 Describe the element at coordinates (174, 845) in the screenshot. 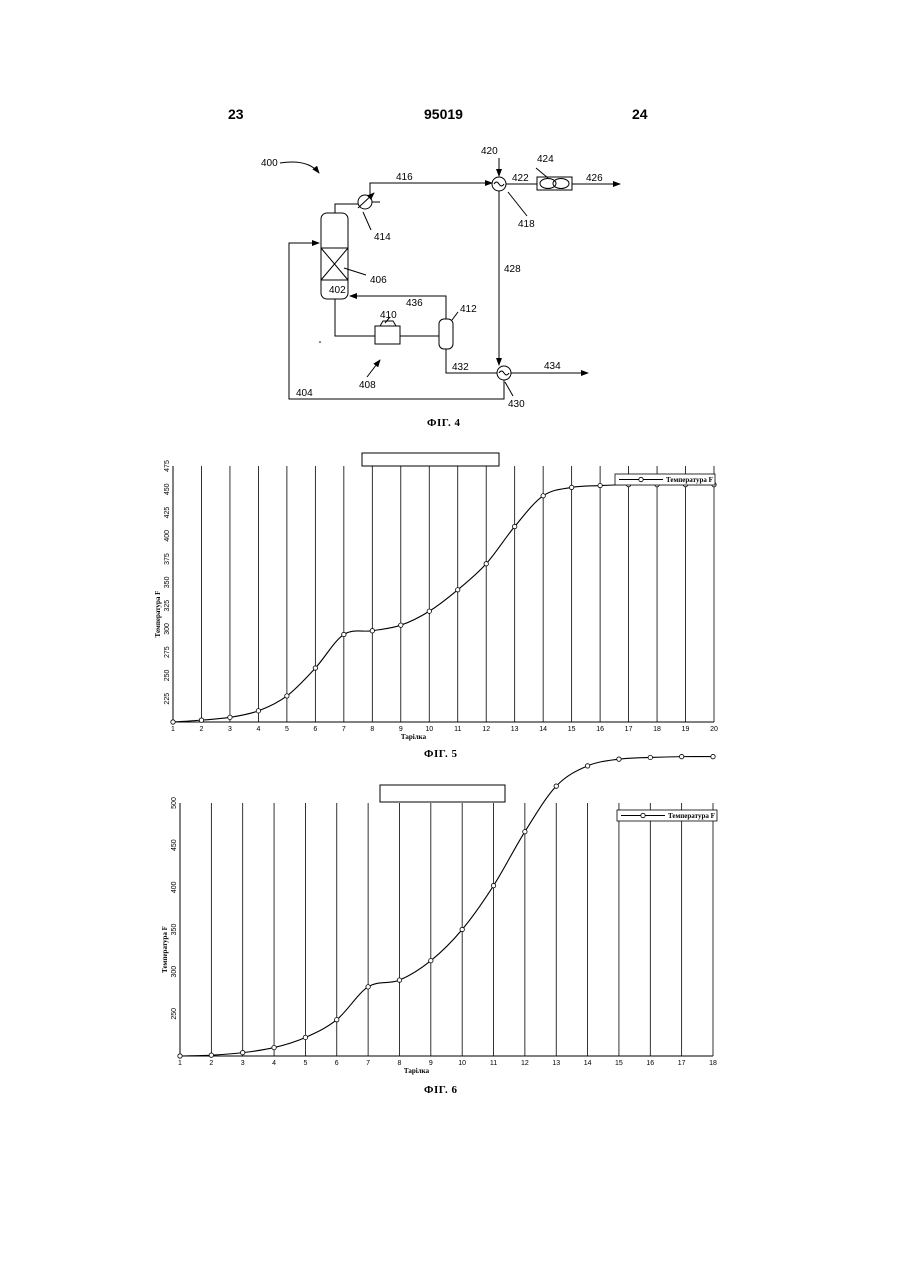

I see `y-tick-label: 450` at that location.